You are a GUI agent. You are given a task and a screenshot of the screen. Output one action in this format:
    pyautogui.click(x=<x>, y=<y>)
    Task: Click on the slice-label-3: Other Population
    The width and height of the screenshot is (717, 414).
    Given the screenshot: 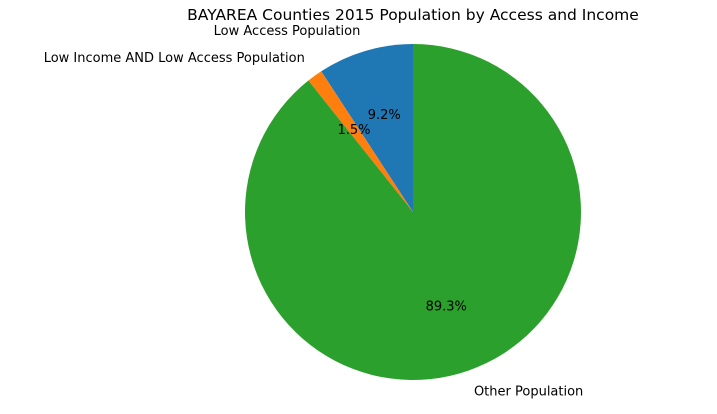 What is the action you would take?
    pyautogui.click(x=528, y=391)
    